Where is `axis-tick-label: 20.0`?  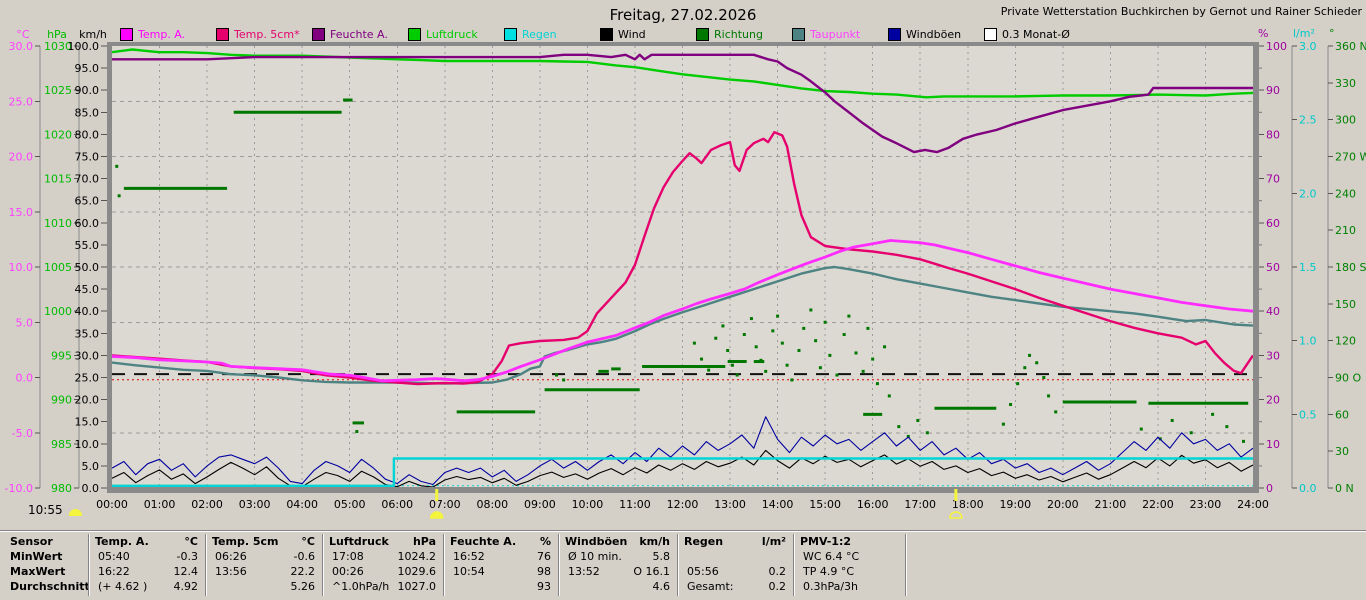
axis-tick-label: 20.0 is located at coordinates (21, 157).